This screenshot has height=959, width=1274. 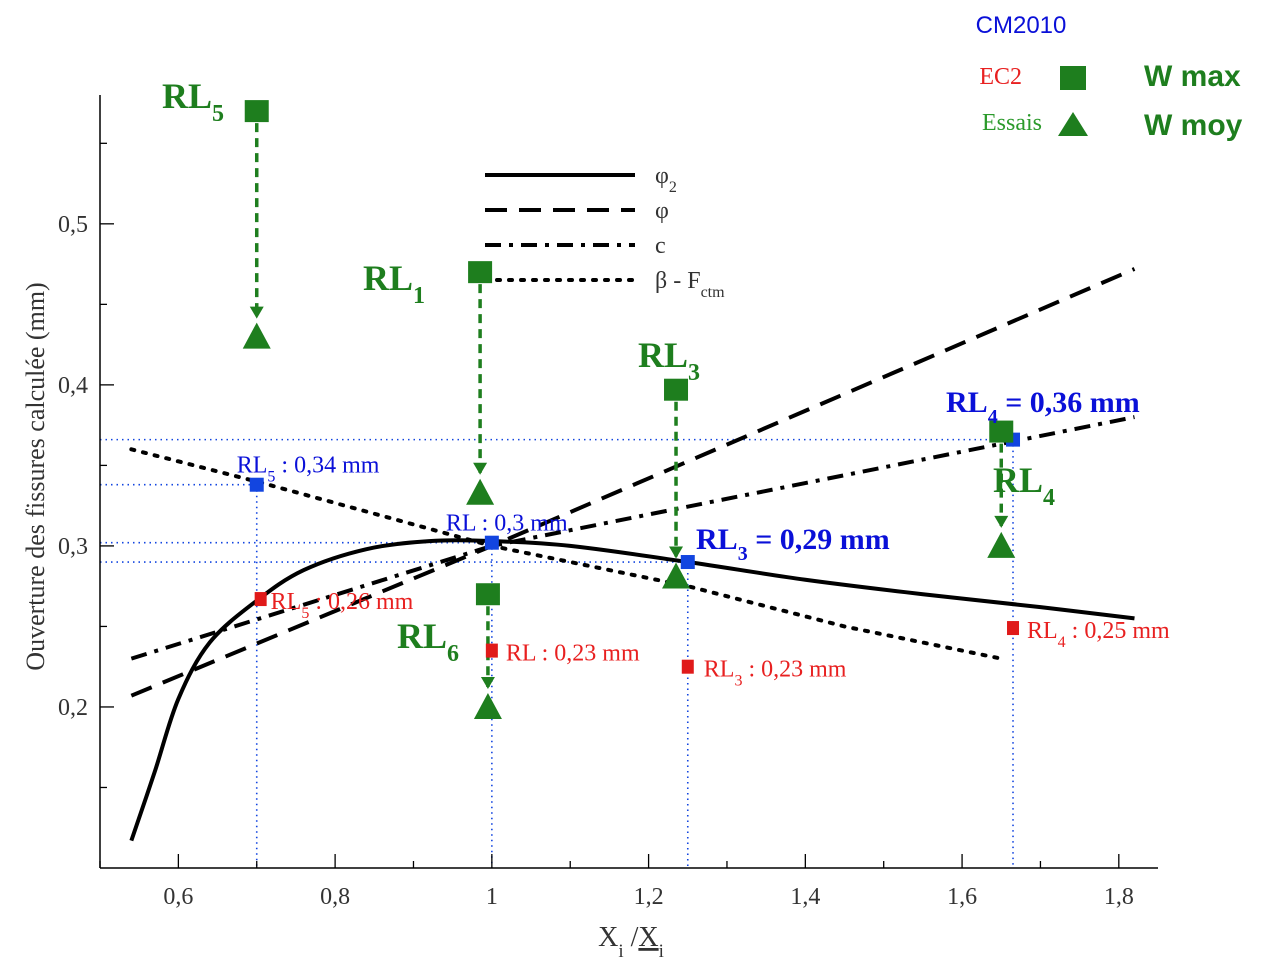 What do you see at coordinates (271, 476) in the screenshot?
I see `cm2010-label-sub: 5` at bounding box center [271, 476].